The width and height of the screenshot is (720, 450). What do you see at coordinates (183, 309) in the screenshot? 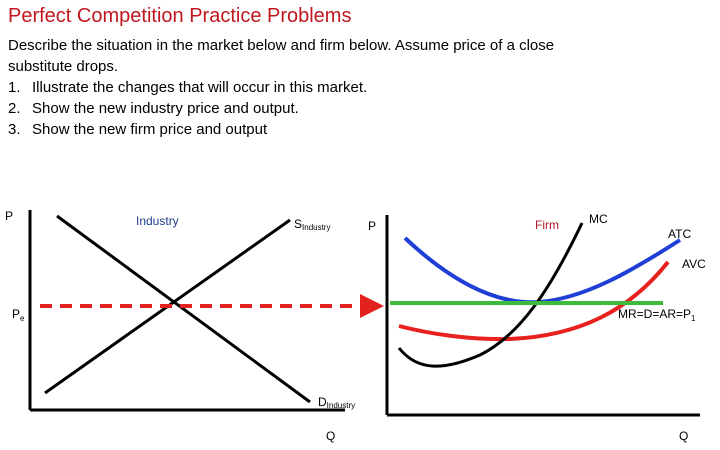
I see `demand-curve` at bounding box center [183, 309].